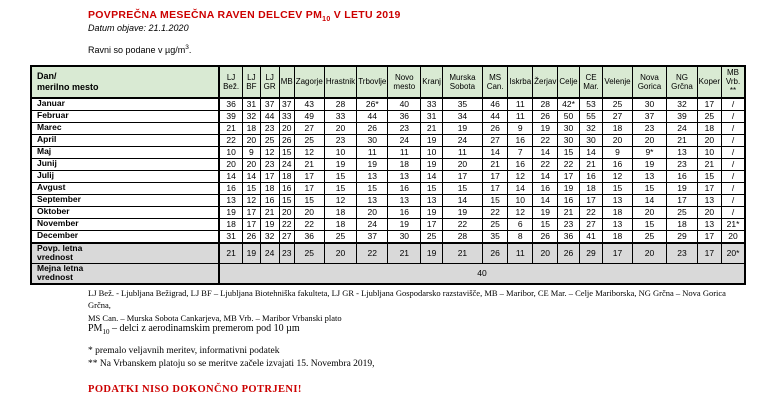  What do you see at coordinates (340, 82) in the screenshot?
I see `station-header: Hrastnik` at bounding box center [340, 82].